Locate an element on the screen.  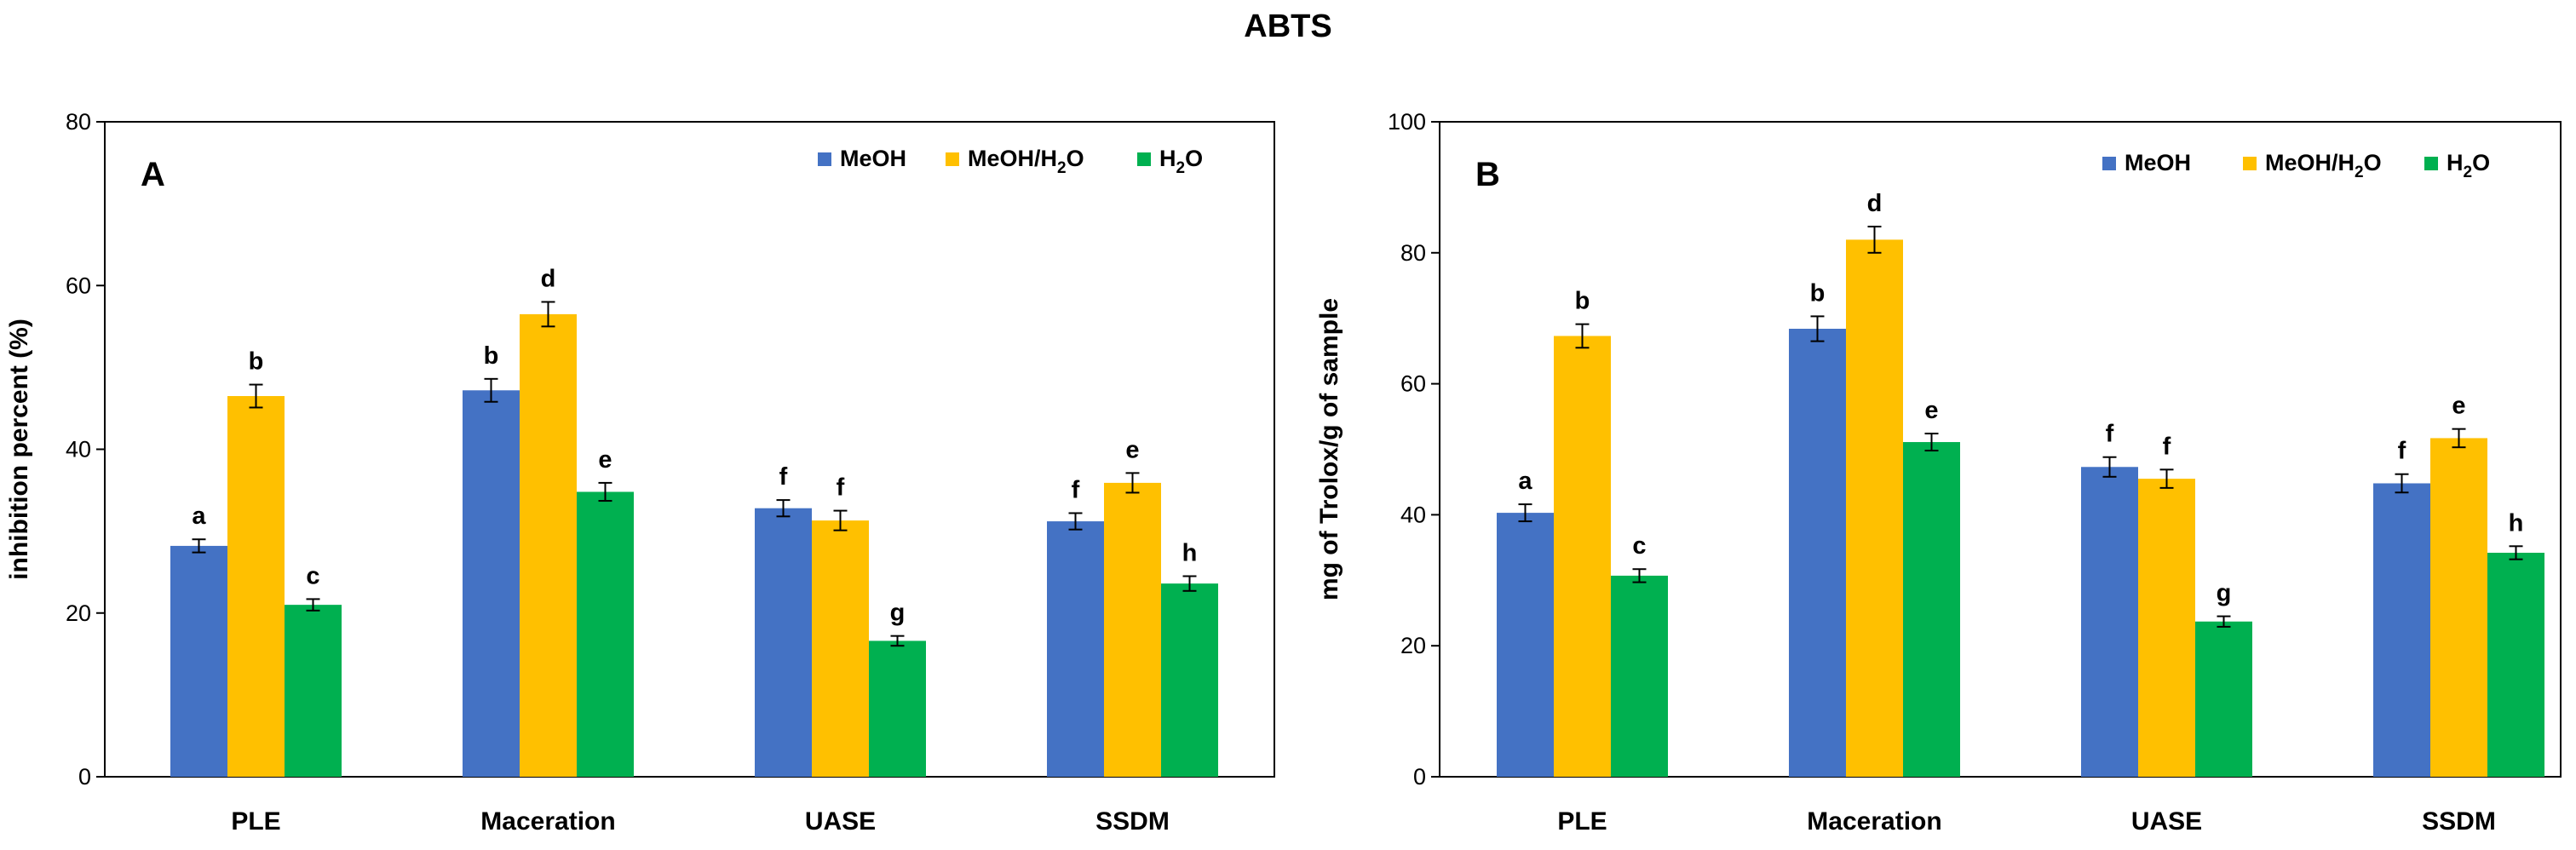
panel-label: B is located at coordinates (1488, 174).